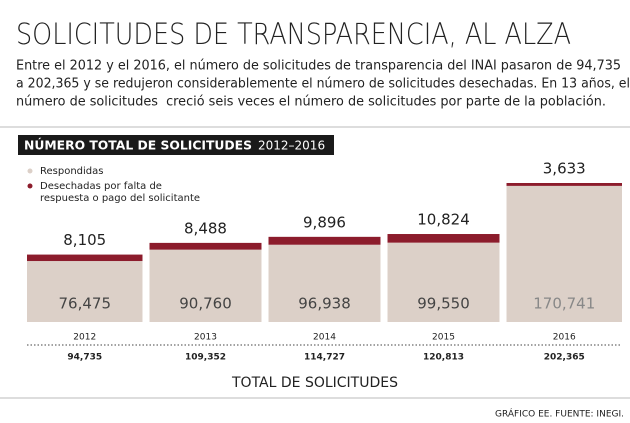 This screenshot has width=630, height=423. Describe the element at coordinates (443, 220) in the screenshot. I see `value-label: 10,824` at that location.